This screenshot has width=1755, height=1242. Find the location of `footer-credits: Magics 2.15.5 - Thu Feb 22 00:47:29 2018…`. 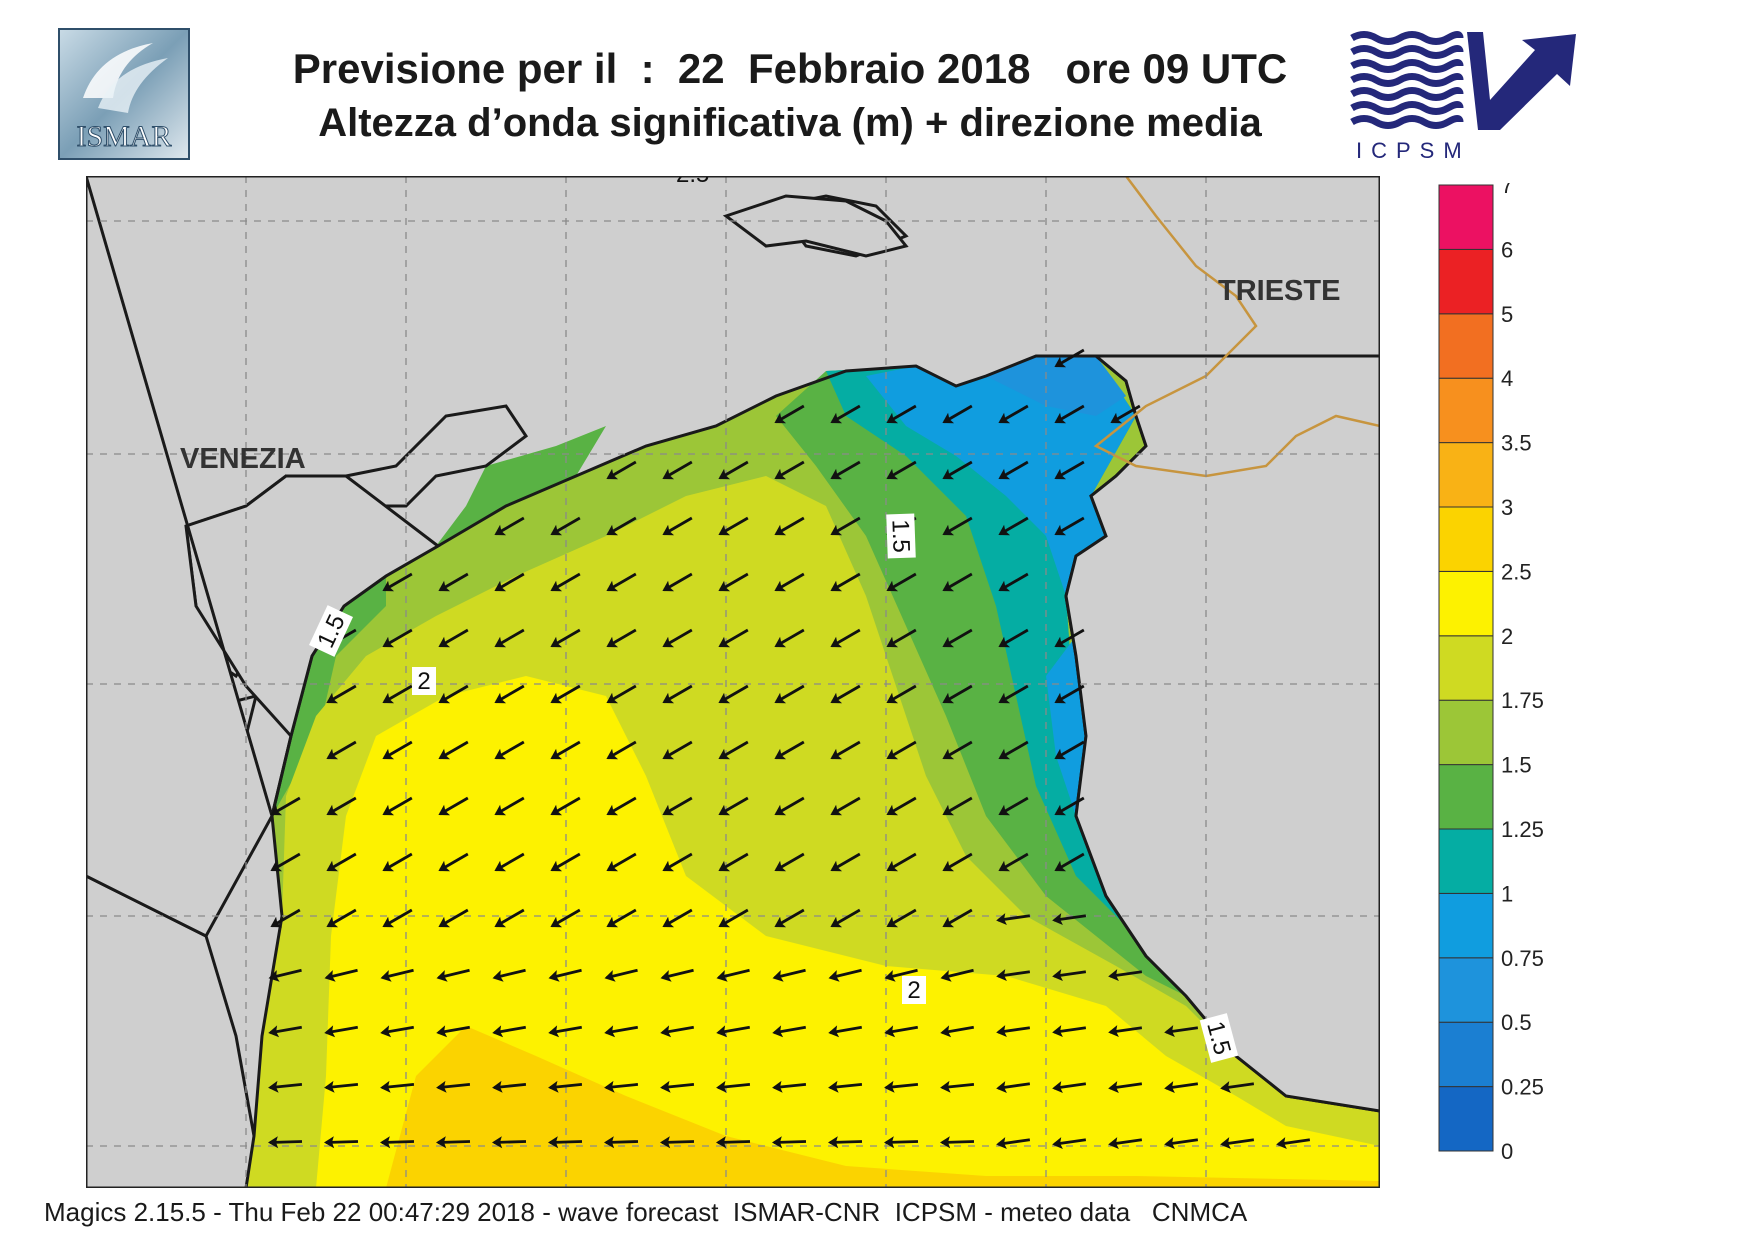

footer-credits: Magics 2.15.5 - Thu Feb 22 00:47:29 2018… is located at coordinates (646, 1212).